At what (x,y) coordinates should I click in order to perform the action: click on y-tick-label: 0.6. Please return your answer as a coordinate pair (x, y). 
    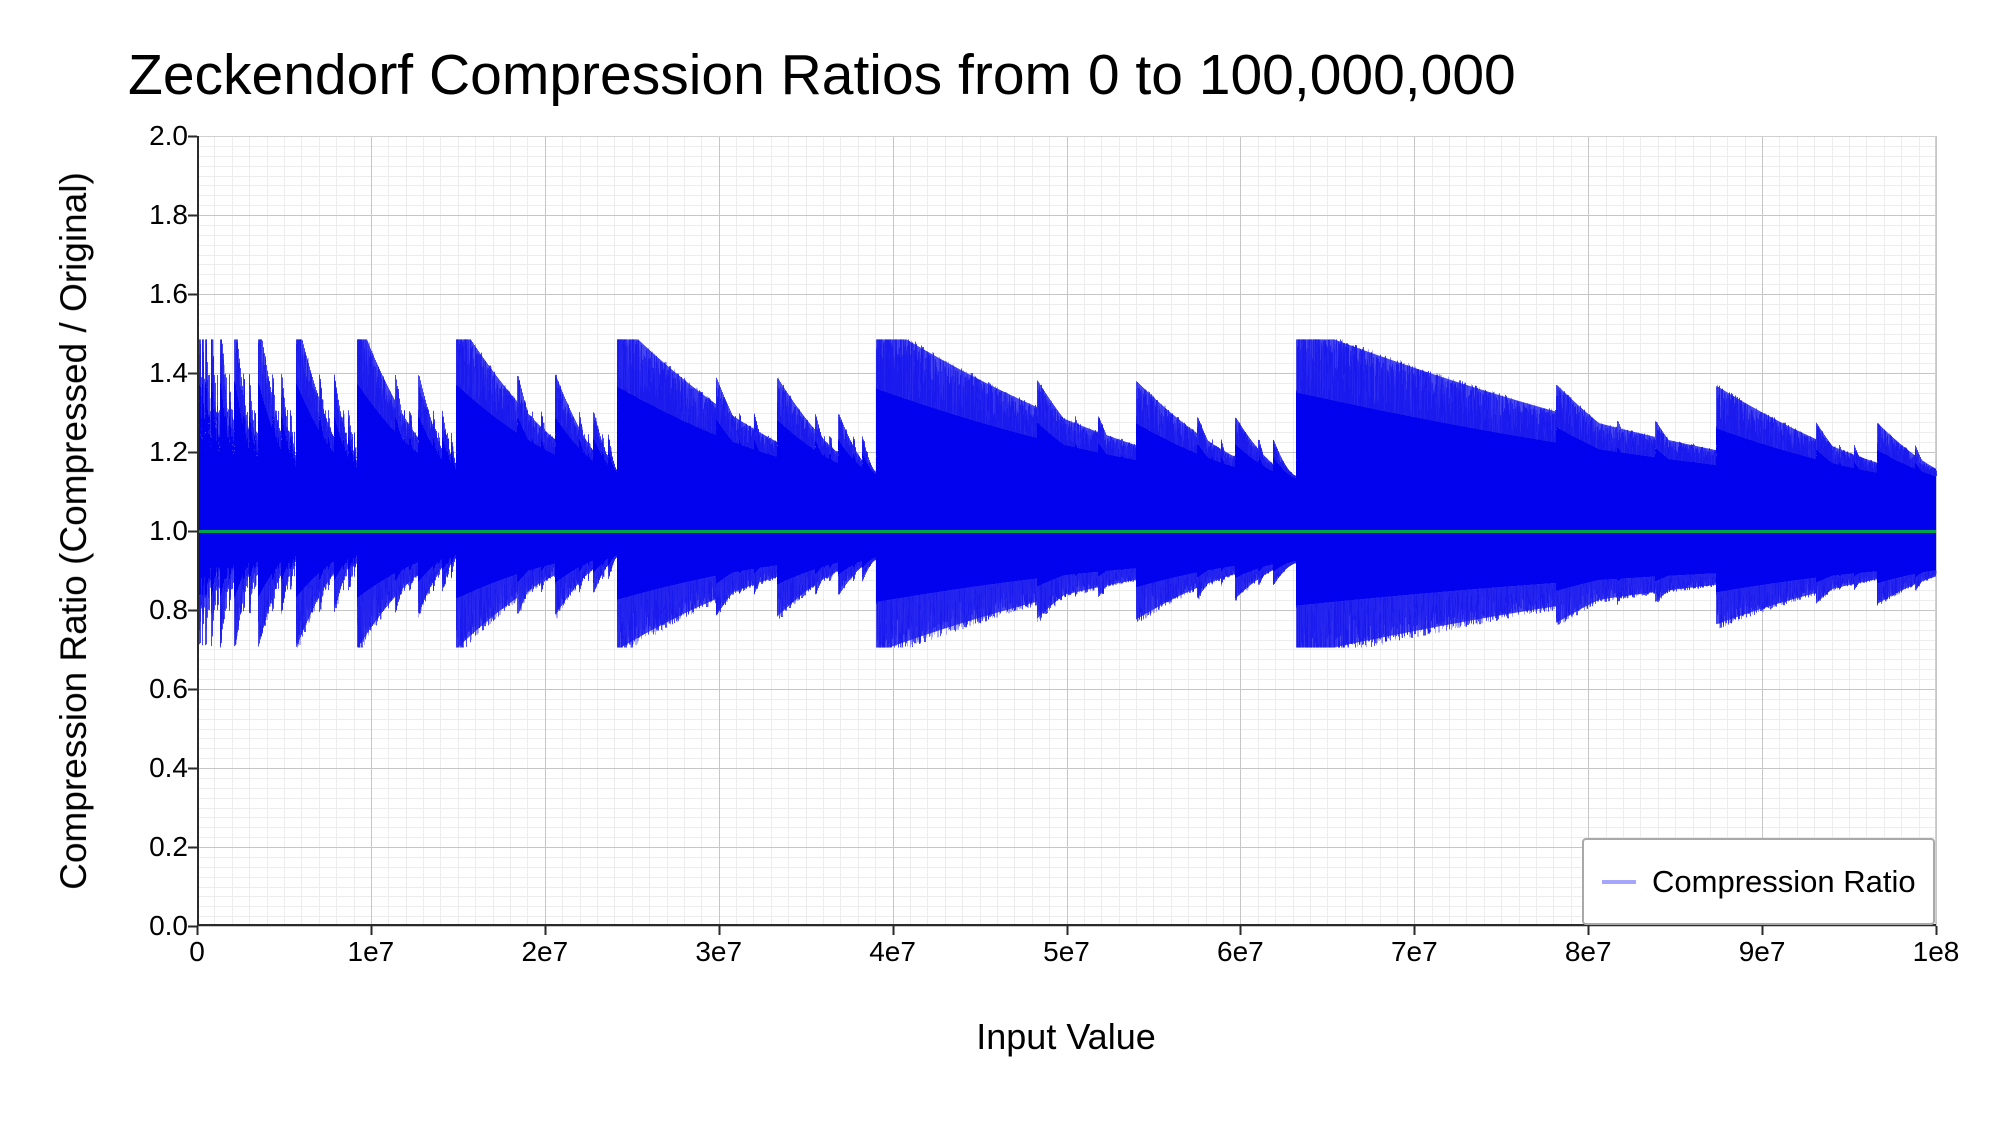
    Looking at the image, I should click on (168, 688).